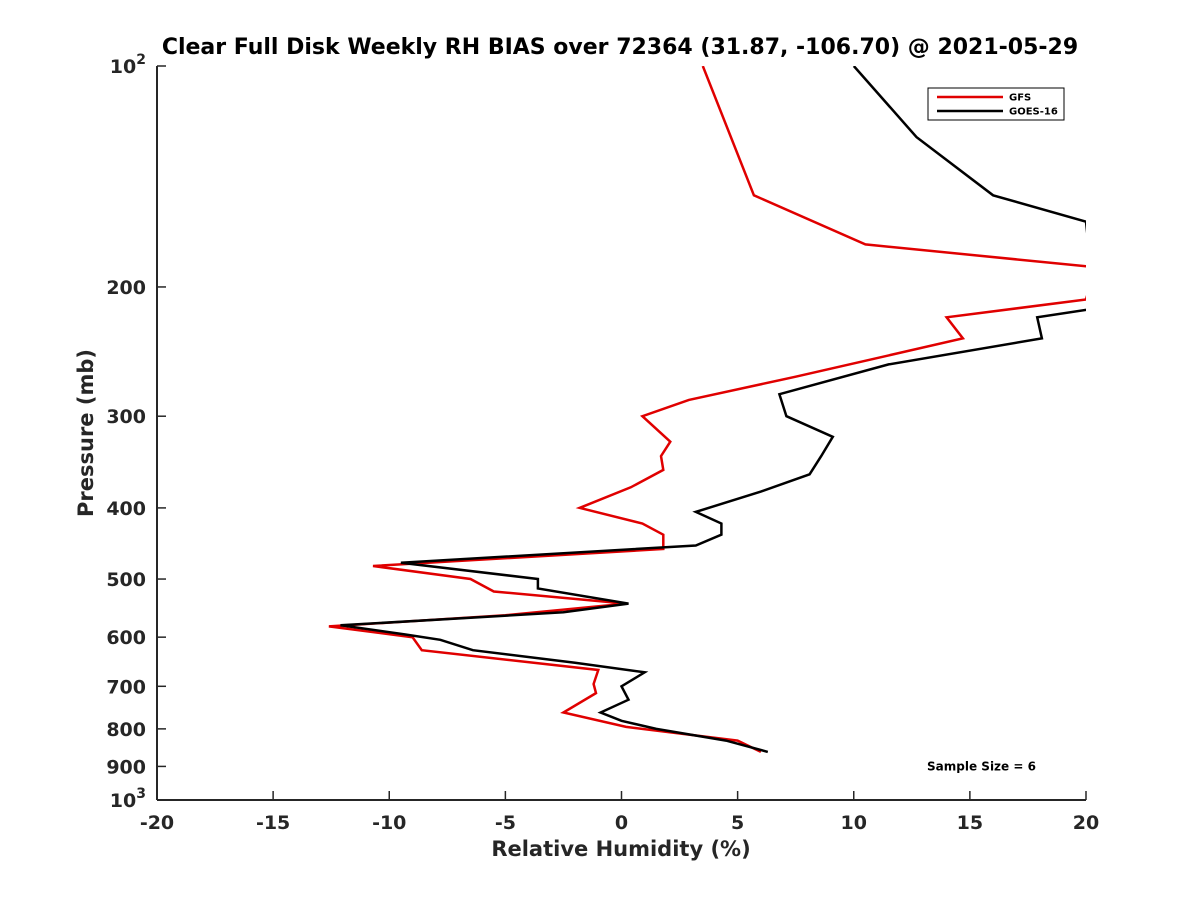 This screenshot has width=1200, height=900. I want to click on y-tick-label: 900, so click(126, 767).